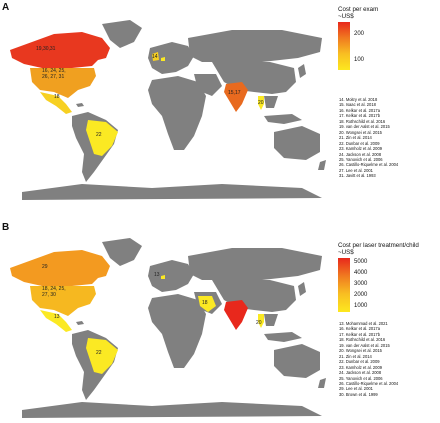 This screenshot has height=423, width=440. I want to click on legend-b-tick: 1000, so click(361, 306).